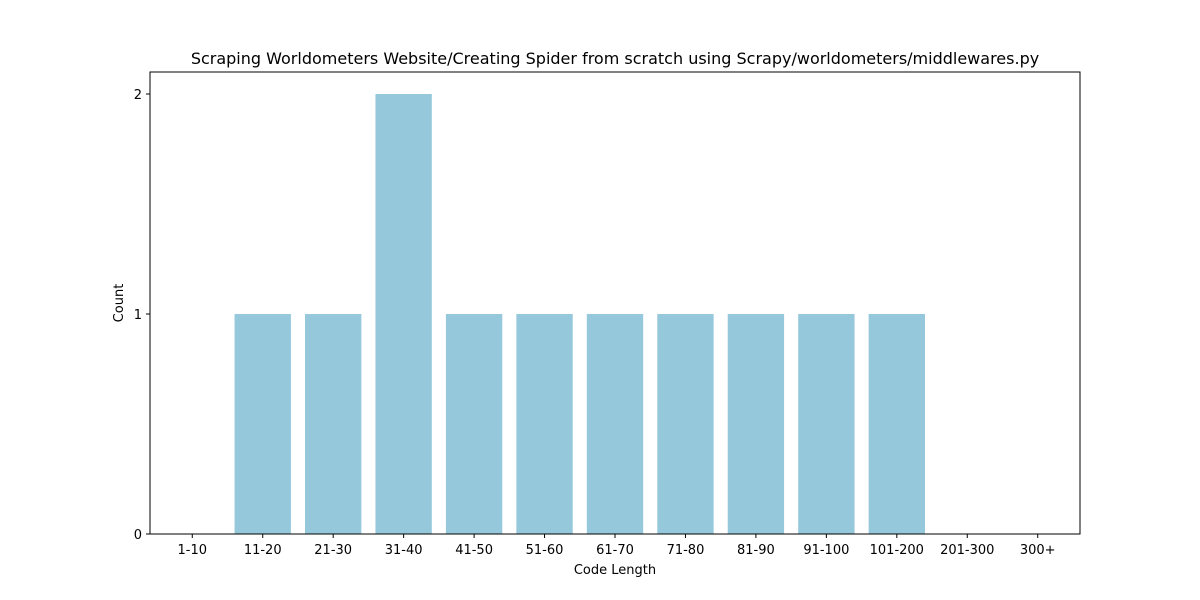  I want to click on x-tick-label: 21-30, so click(333, 550).